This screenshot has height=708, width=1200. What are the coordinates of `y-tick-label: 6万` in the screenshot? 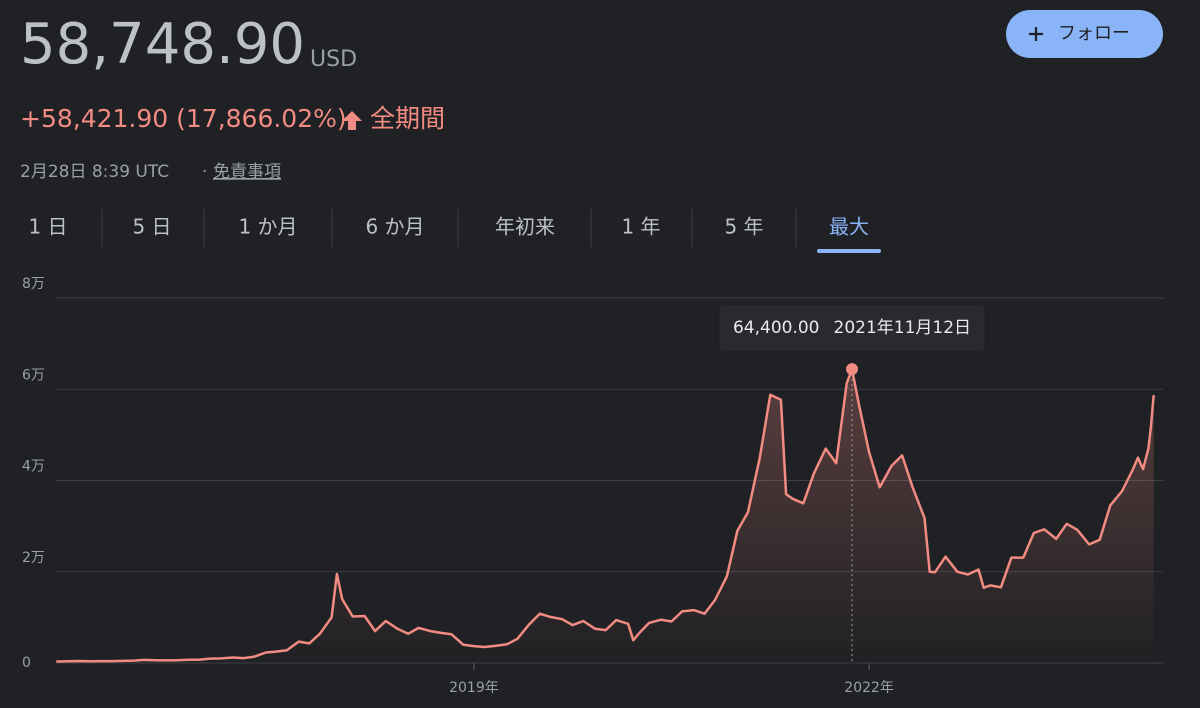 It's located at (33, 375).